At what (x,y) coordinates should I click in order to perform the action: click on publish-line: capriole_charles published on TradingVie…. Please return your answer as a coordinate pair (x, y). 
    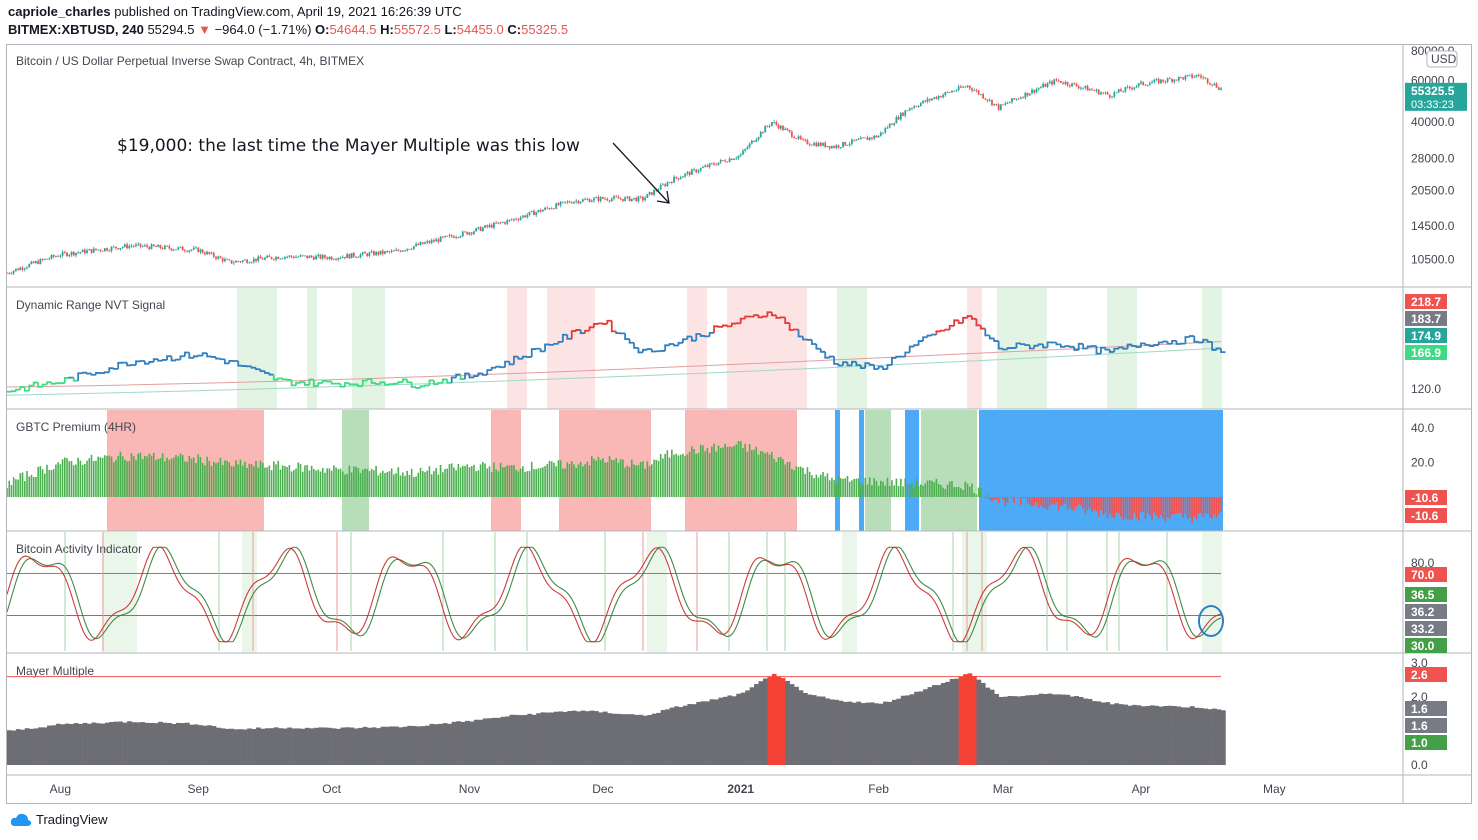
    Looking at the image, I should click on (235, 11).